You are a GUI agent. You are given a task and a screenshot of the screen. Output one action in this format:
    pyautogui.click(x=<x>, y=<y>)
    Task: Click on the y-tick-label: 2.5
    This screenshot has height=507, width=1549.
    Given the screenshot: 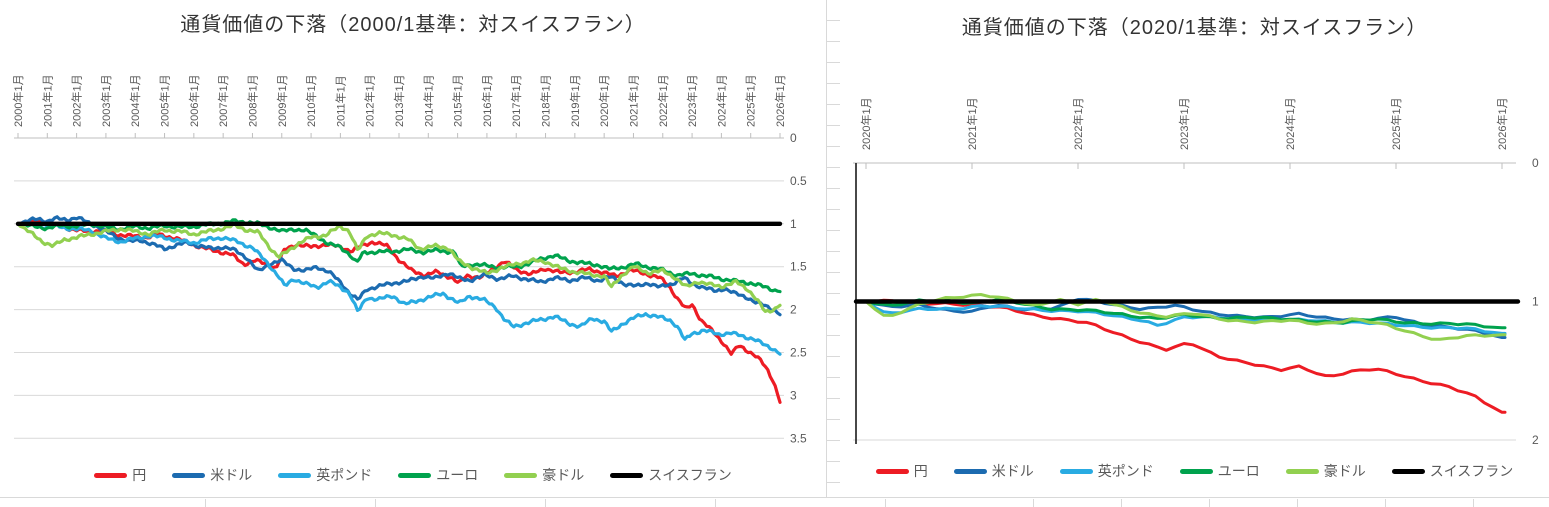 What is the action you would take?
    pyautogui.click(x=798, y=353)
    